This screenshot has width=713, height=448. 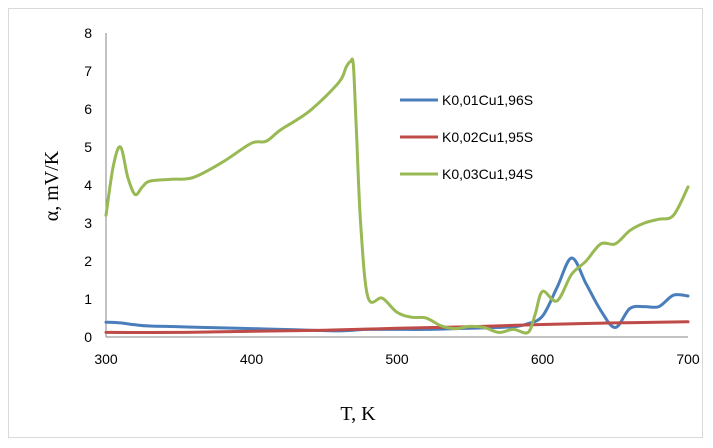 What do you see at coordinates (88, 337) in the screenshot?
I see `y-tick-label: 0` at bounding box center [88, 337].